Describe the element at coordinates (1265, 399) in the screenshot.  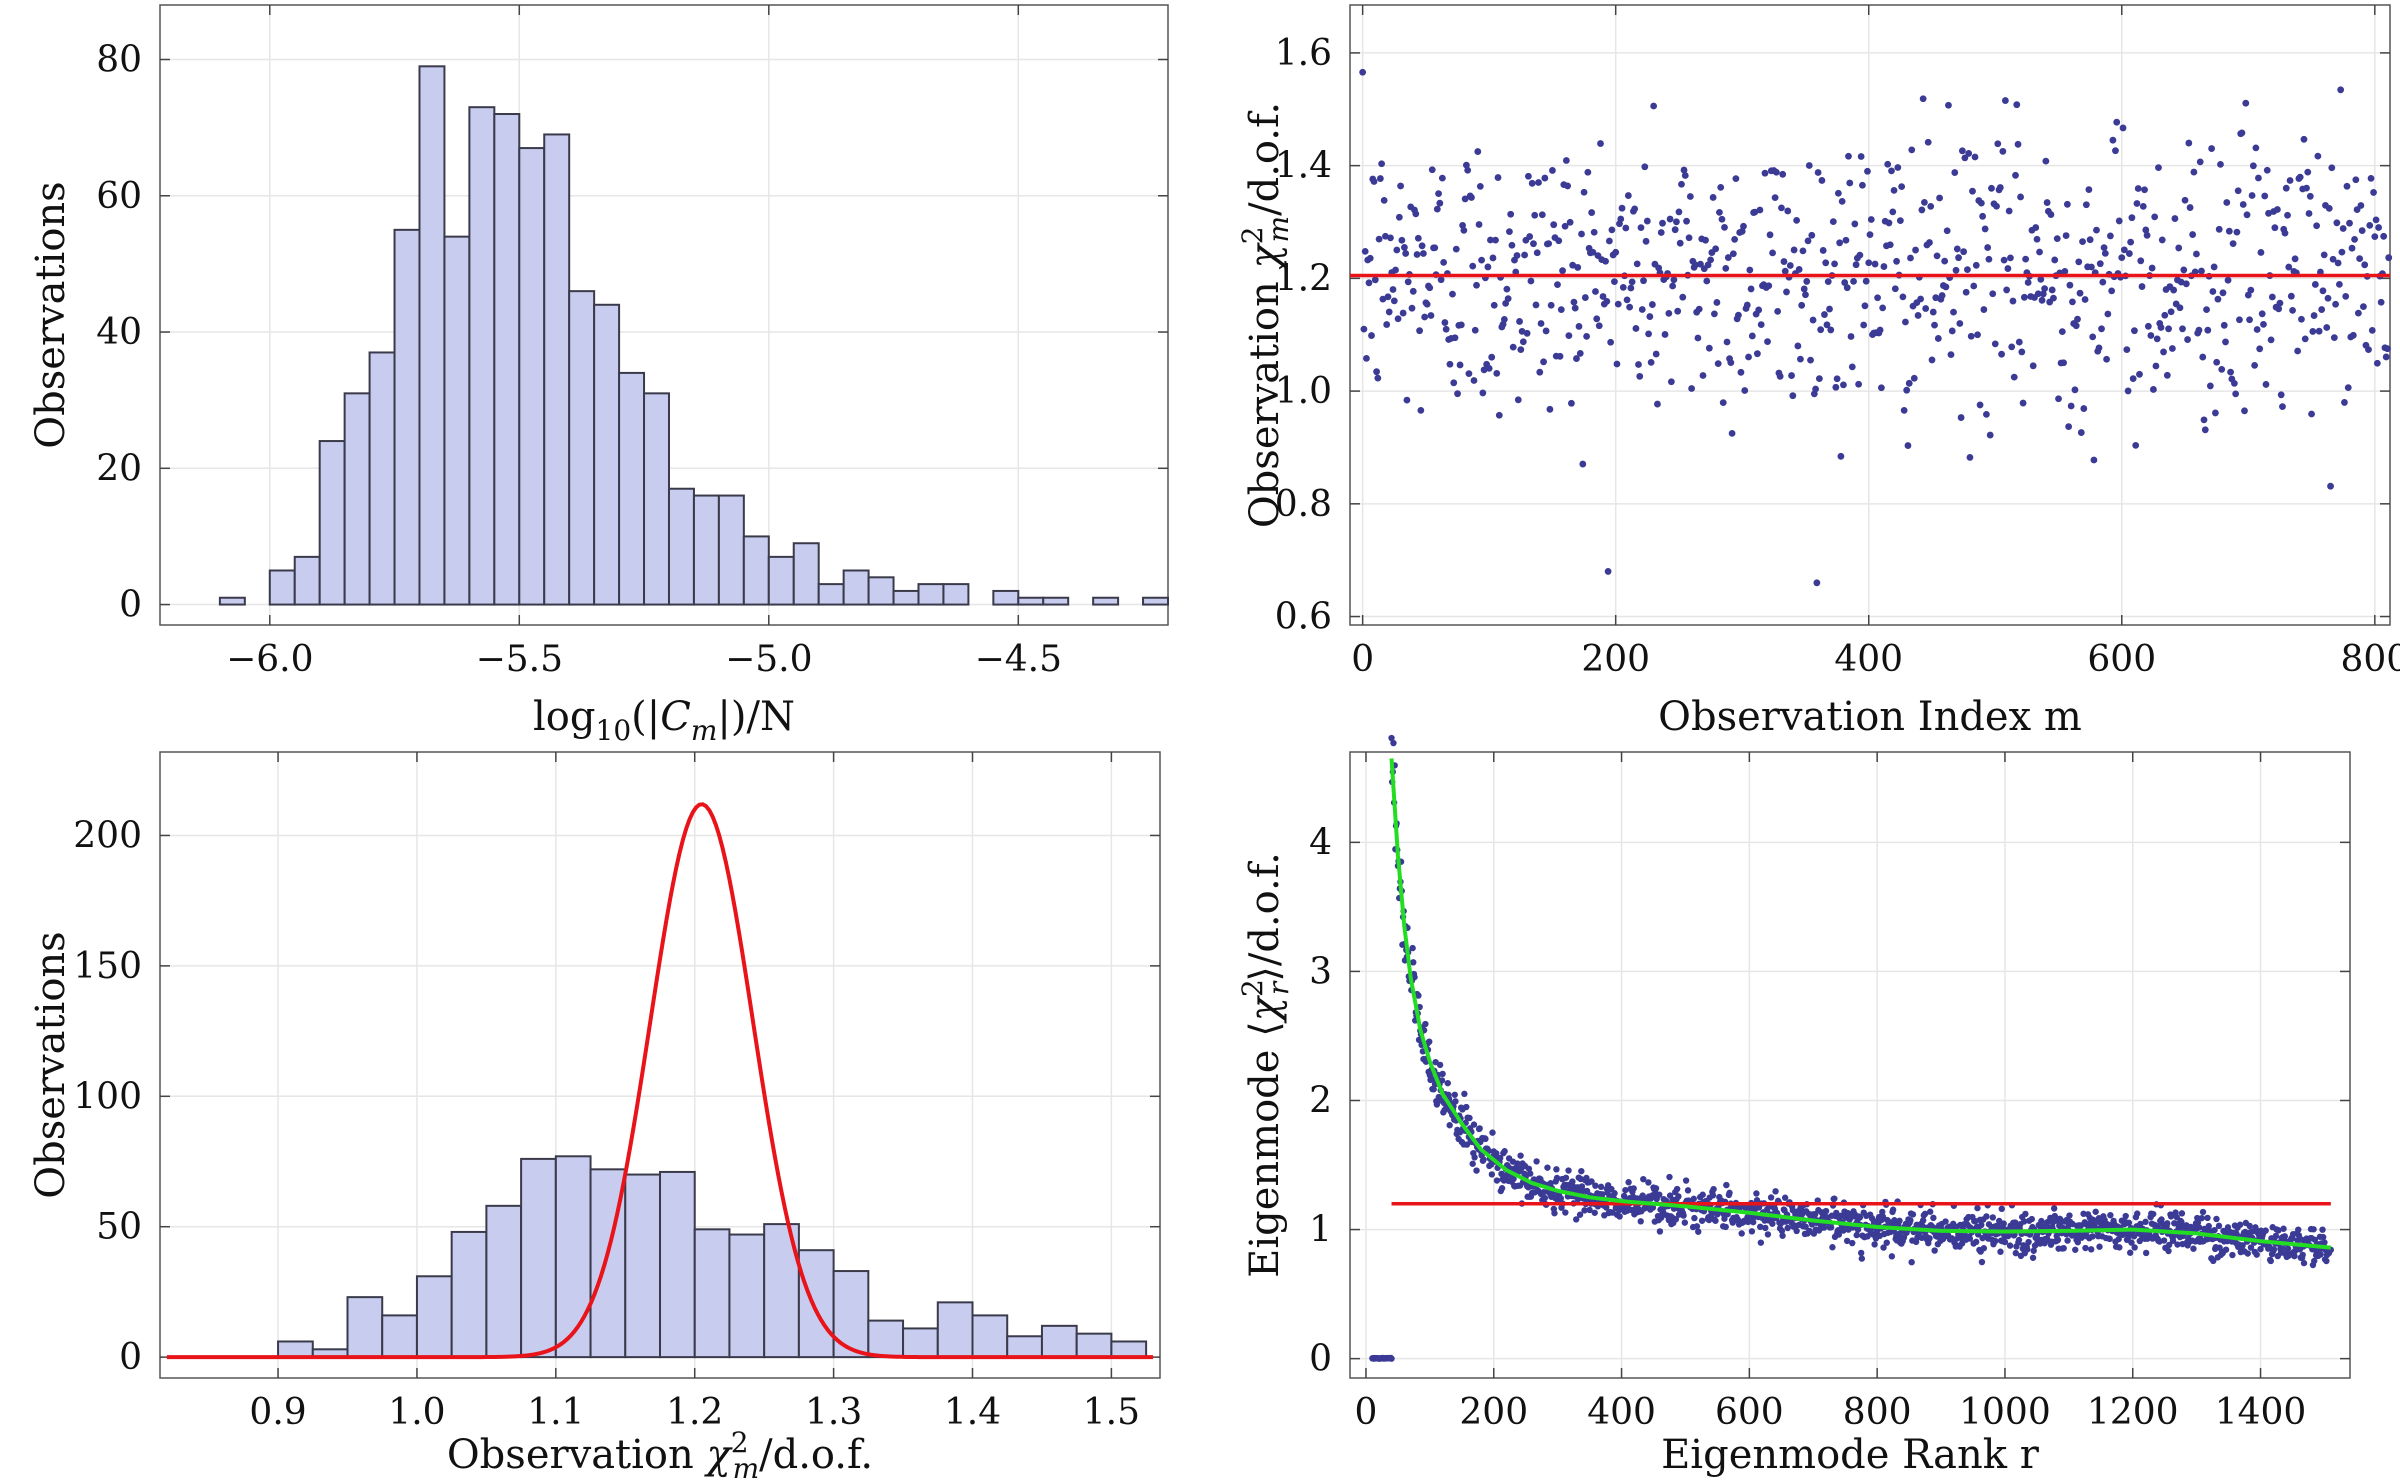
I see `axis-label-prefix: Observation` at that location.